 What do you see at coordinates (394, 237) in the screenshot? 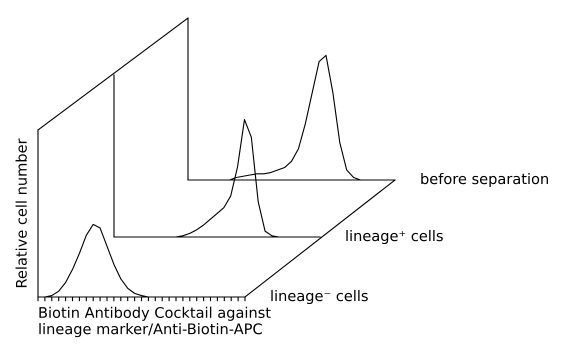
I see `series-label: lineage⁺ cells` at bounding box center [394, 237].